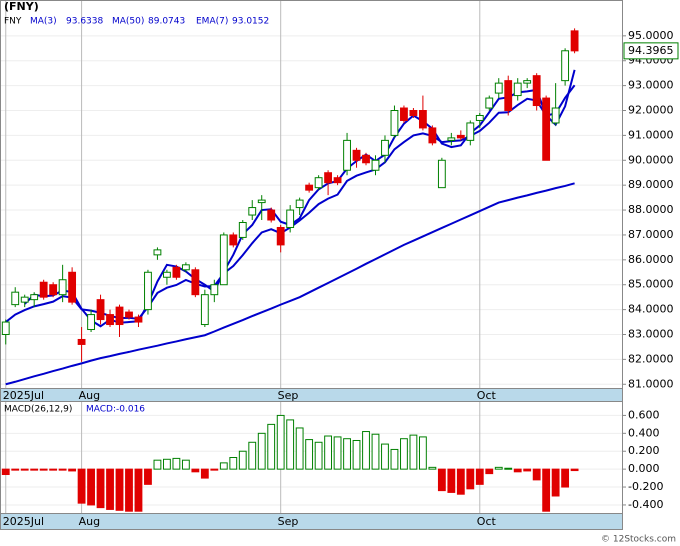 The image size is (680, 546). Describe the element at coordinates (43, 22) in the screenshot. I see `legend-label: MA(3)` at that location.